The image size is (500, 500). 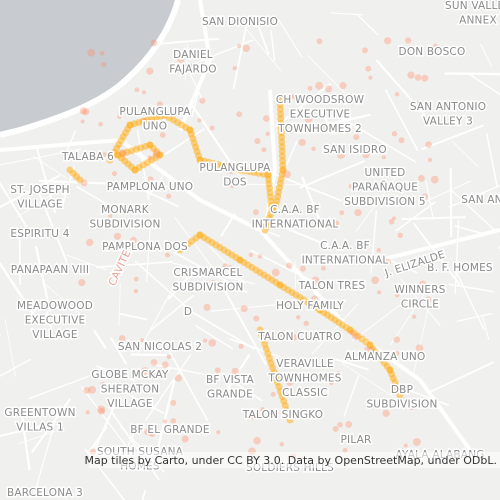 I want to click on major-road, so click(x=270, y=160).